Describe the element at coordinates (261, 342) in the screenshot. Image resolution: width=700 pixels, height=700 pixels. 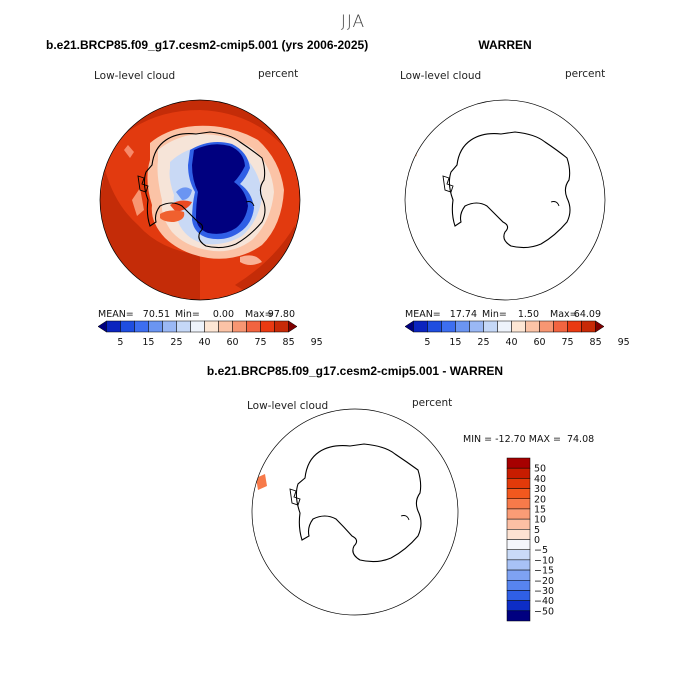
I see `panel-model-colorbar-tick-label: 75` at that location.